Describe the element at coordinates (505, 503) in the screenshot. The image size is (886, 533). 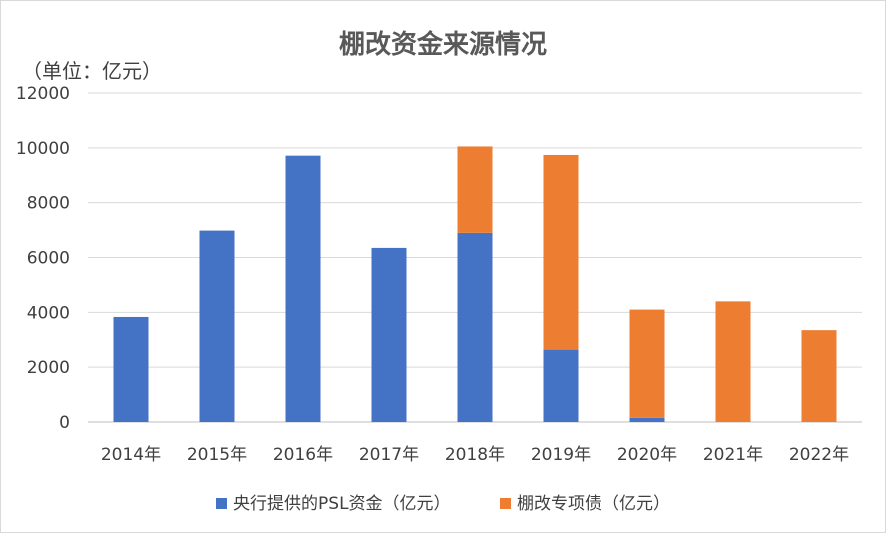
I see `legend-swatch-special-bond` at that location.